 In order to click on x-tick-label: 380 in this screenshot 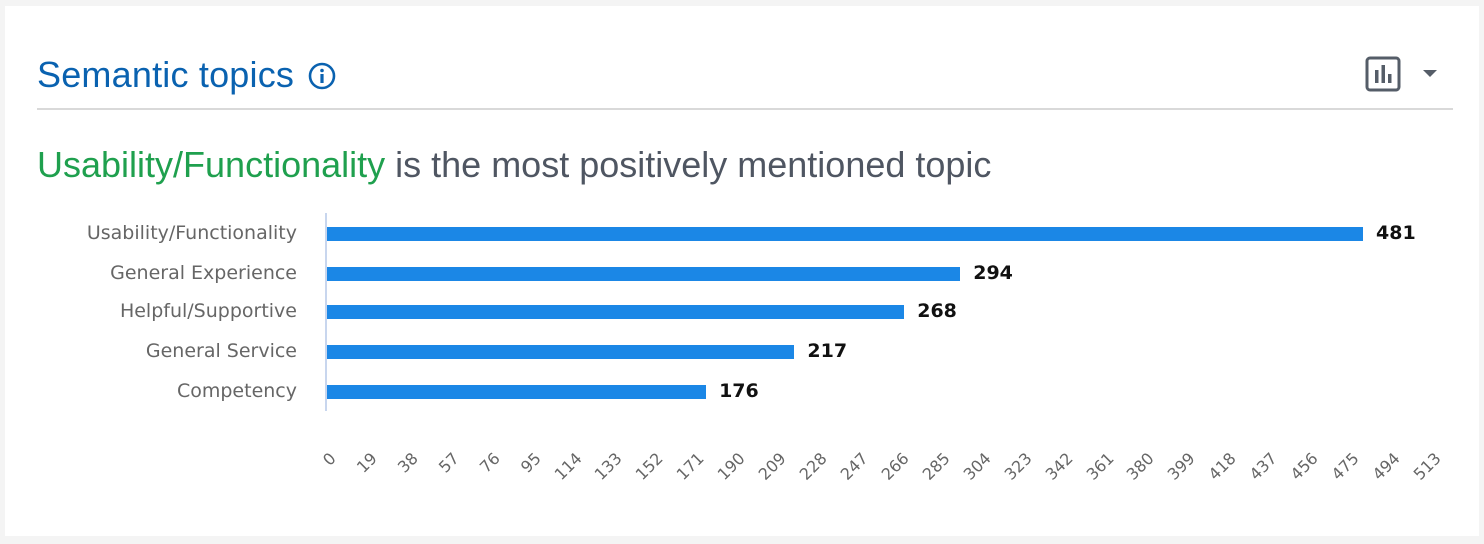, I will do `click(1141, 466)`.